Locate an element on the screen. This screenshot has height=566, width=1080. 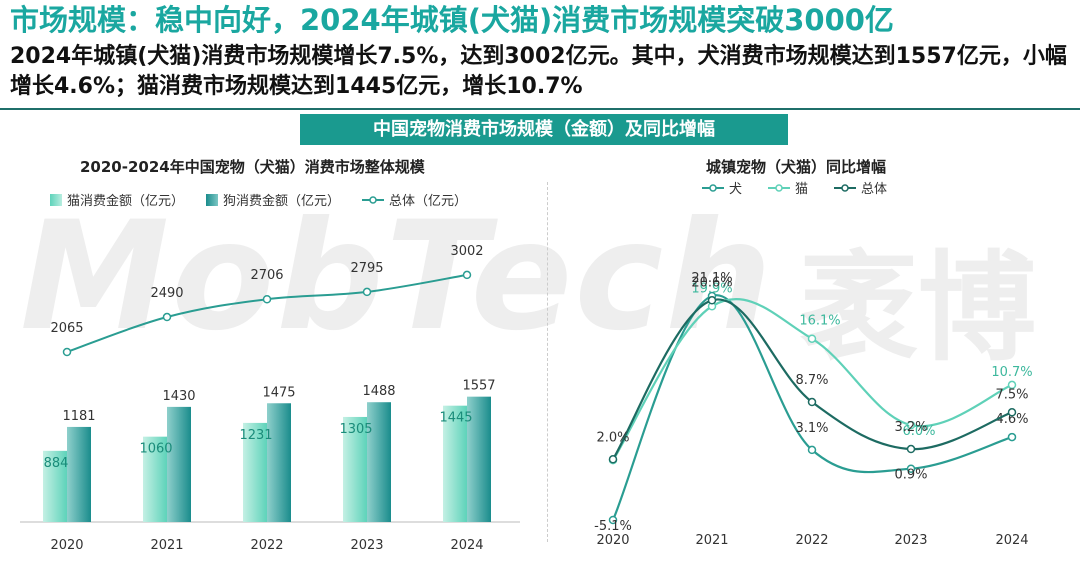
dog-bar-label: 1475 is located at coordinates (278, 392).